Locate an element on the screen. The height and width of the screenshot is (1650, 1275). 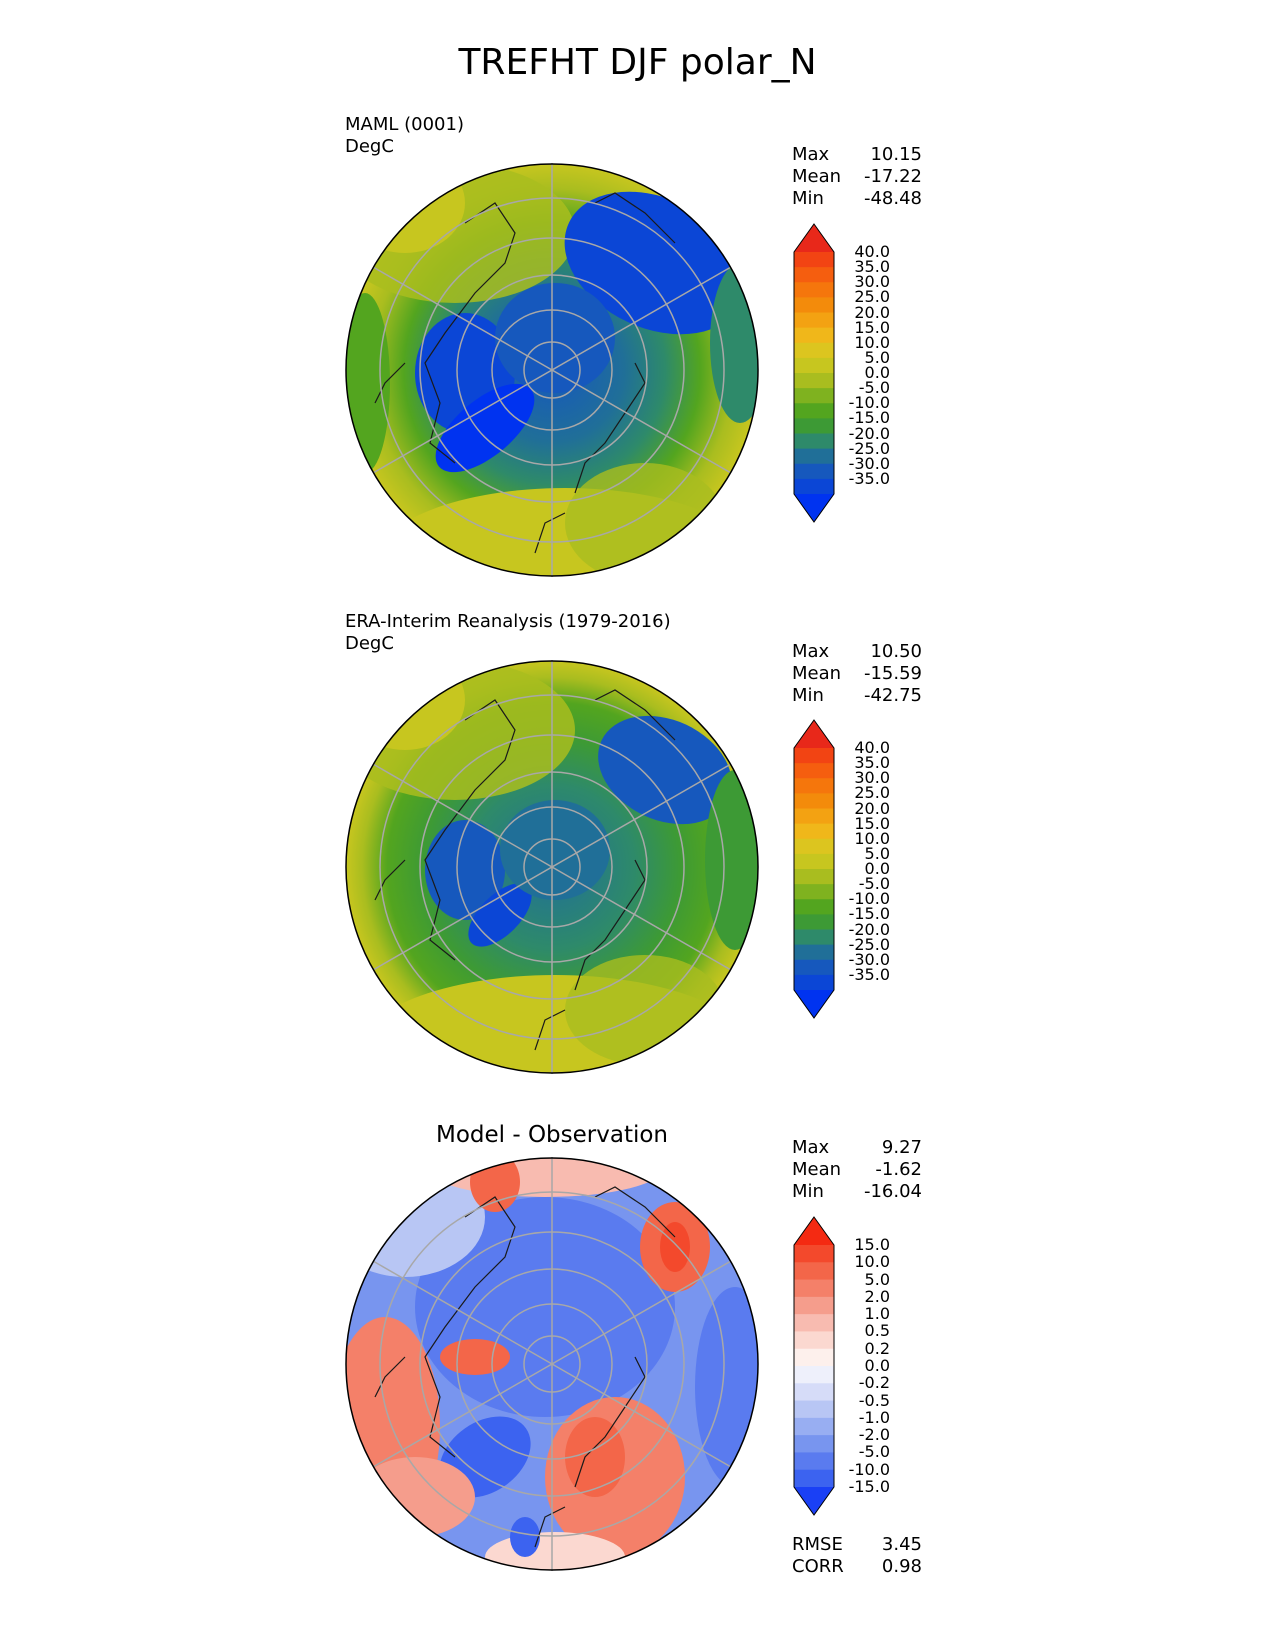
panel3-colorbar is located at coordinates (814, 1366).